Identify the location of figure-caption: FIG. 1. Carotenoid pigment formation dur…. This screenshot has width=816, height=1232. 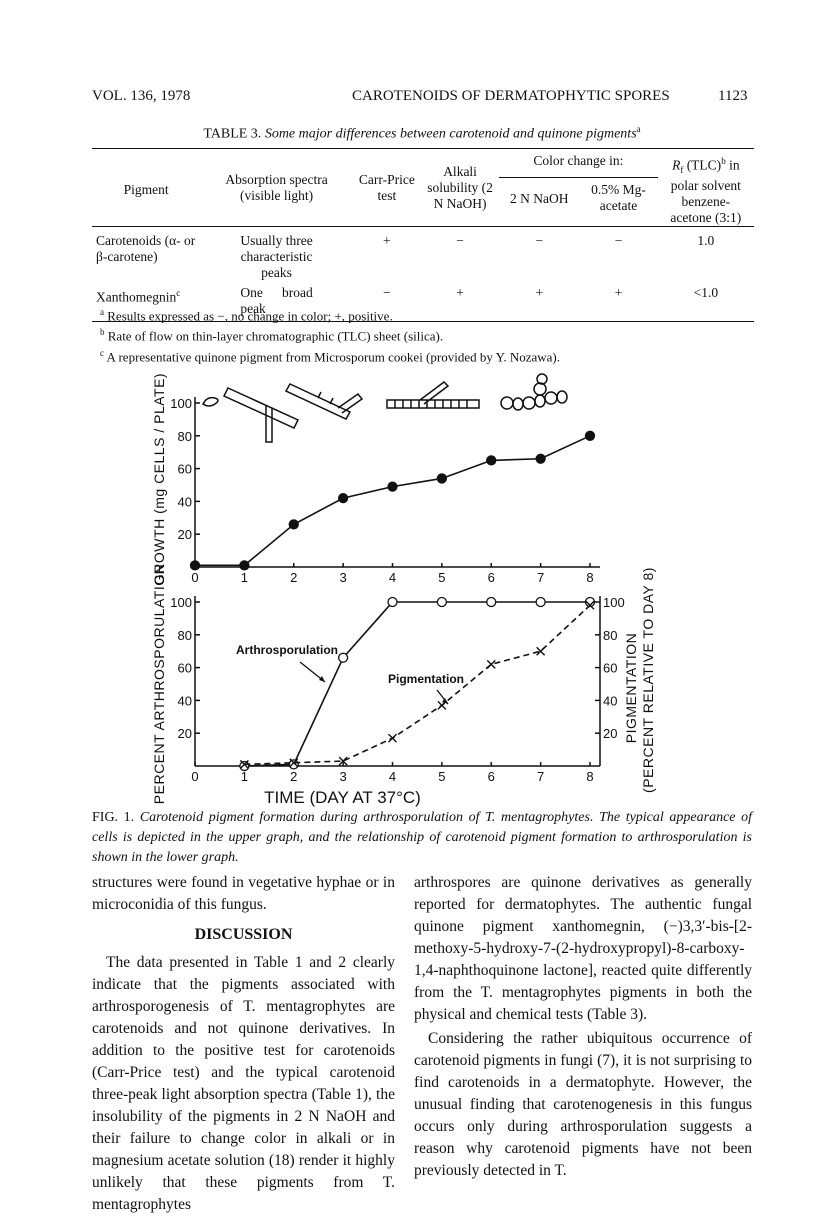
(422, 838).